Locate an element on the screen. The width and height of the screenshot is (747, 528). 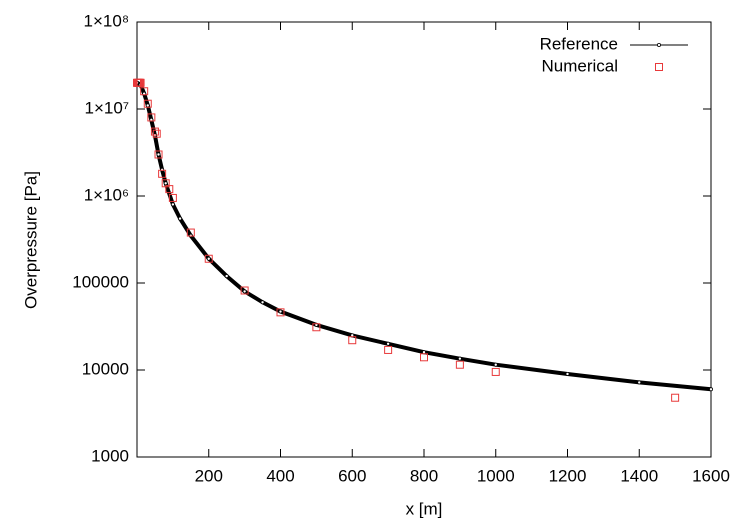
x-tick-label: 1600 is located at coordinates (711, 475).